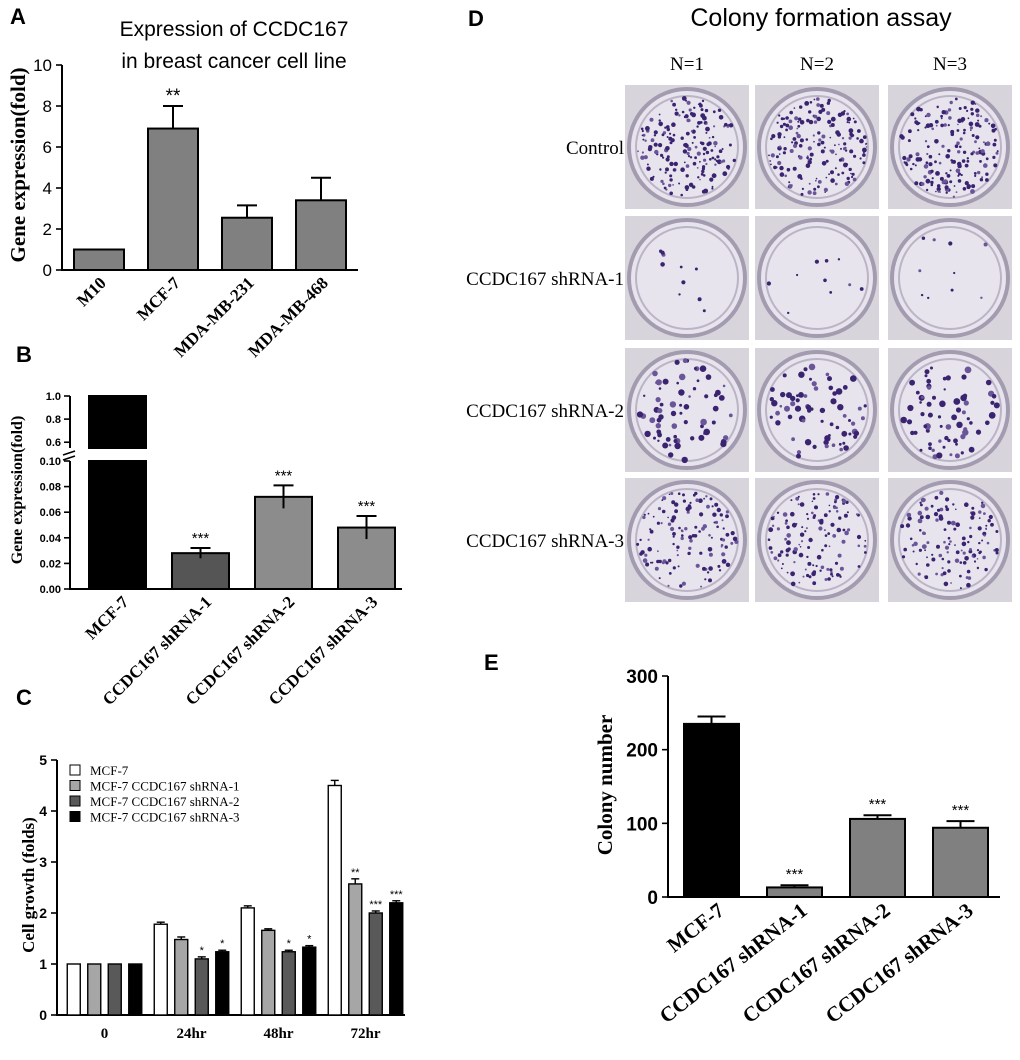  I want to click on chart-c-y-axis-label: Cell growth (folds), so click(28, 885).